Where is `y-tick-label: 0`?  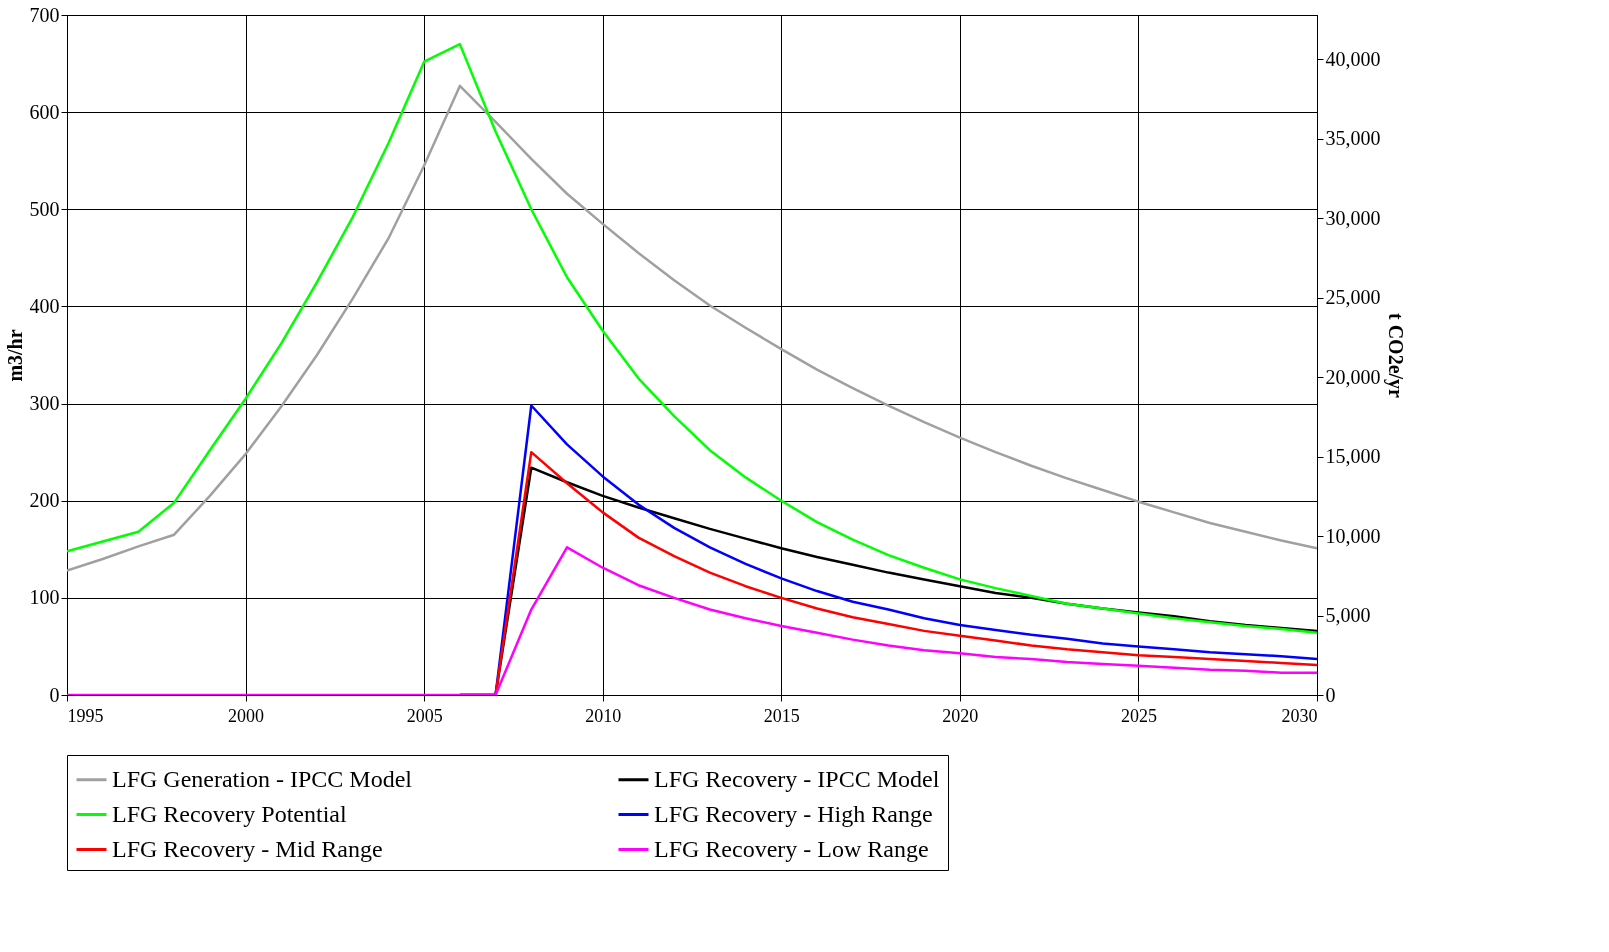
y-tick-label: 0 is located at coordinates (54, 694).